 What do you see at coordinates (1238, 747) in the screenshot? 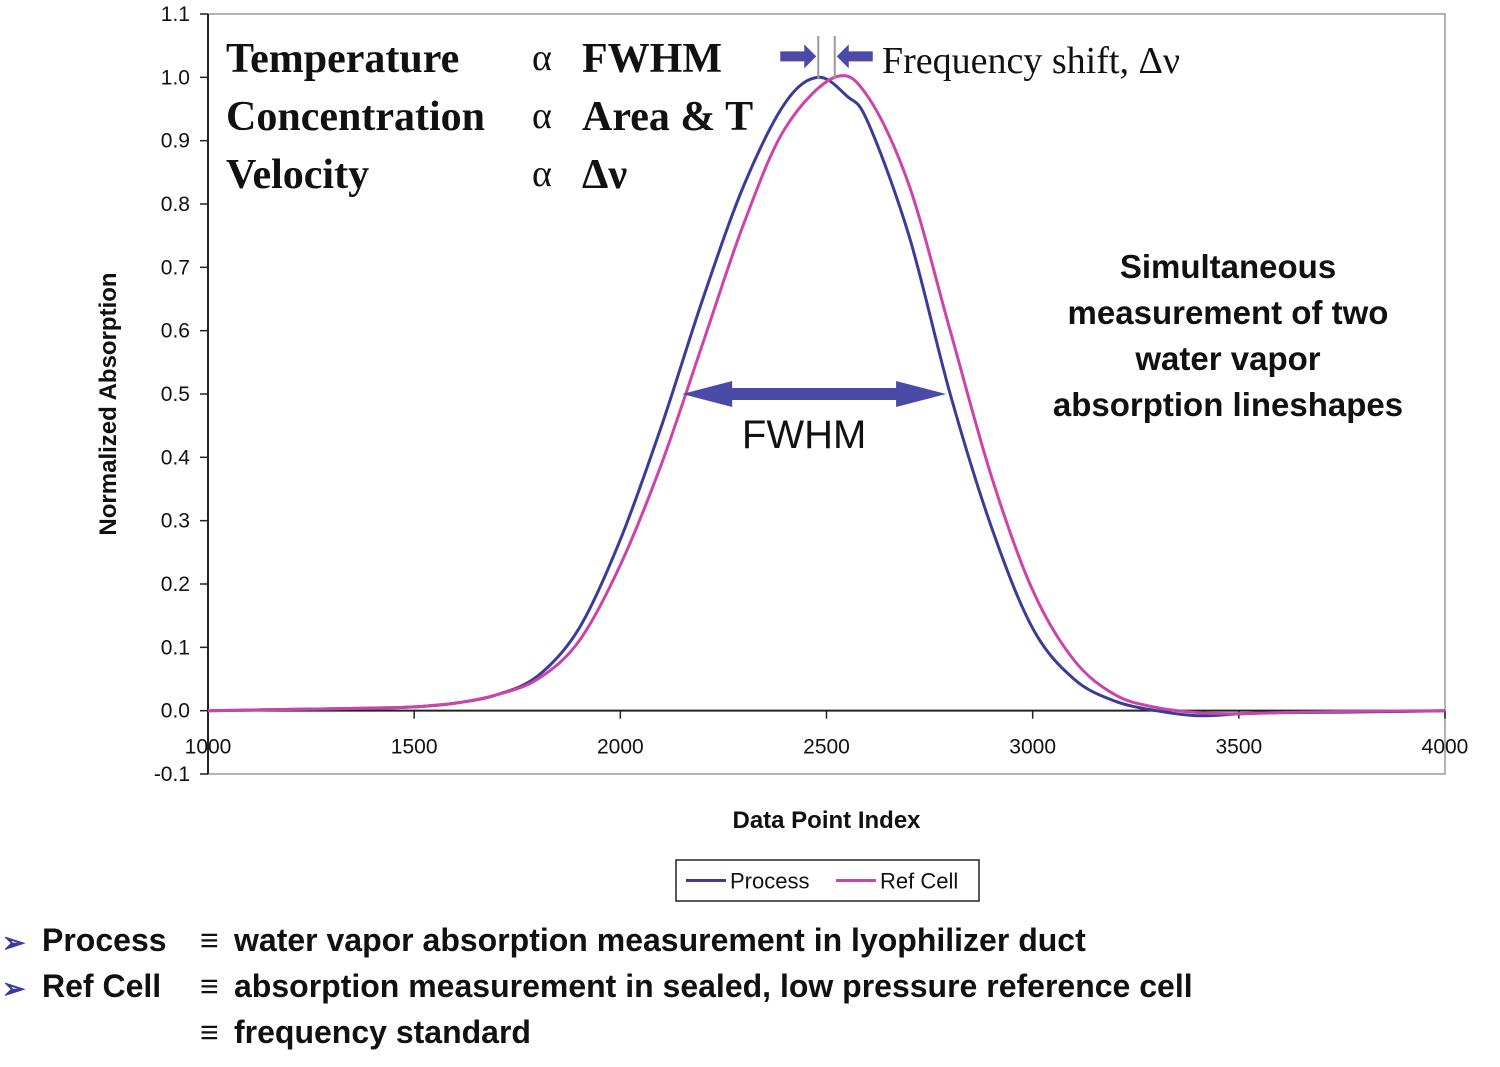
I see `x-tick-label: 3500` at bounding box center [1238, 747].